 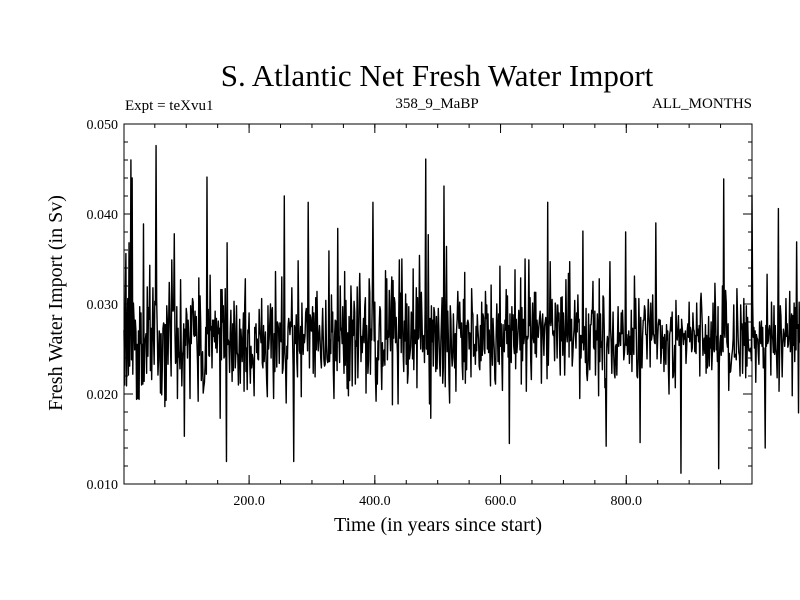 I want to click on y-tick-label: 0.030, so click(x=103, y=305).